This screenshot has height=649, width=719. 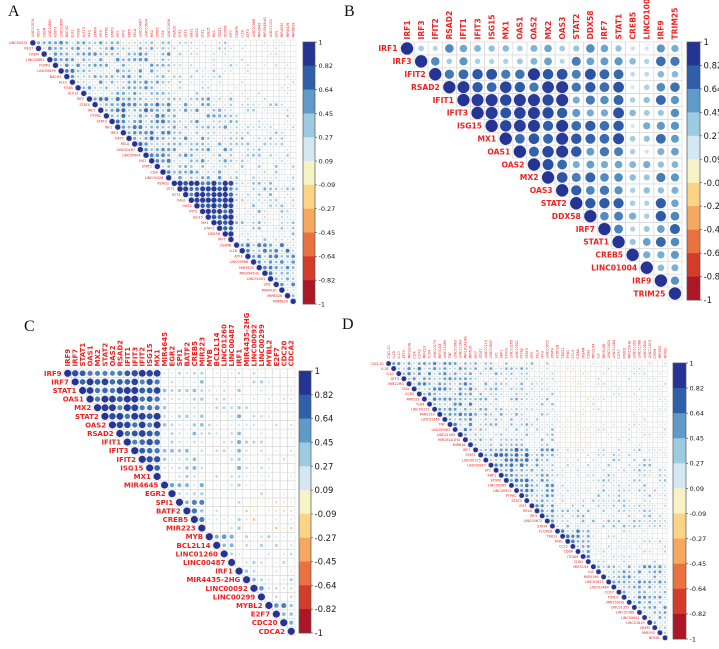 I want to click on col-label: CCR7, so click(x=619, y=353).